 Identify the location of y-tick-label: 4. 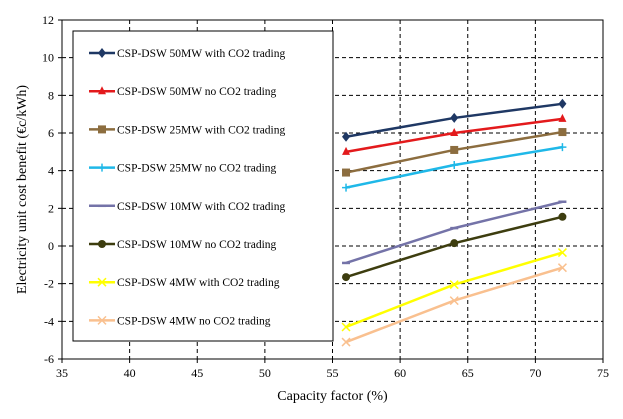
(51, 171).